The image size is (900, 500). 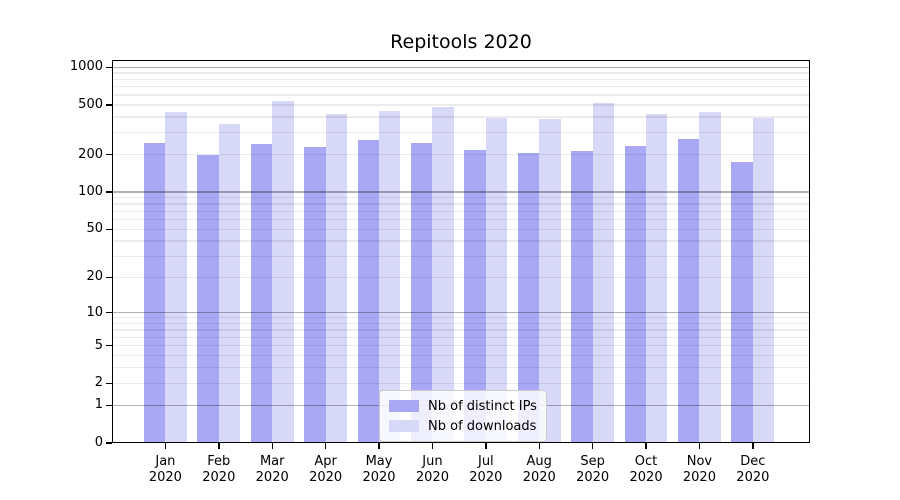 What do you see at coordinates (94, 312) in the screenshot?
I see `y-tick-label: 10` at bounding box center [94, 312].